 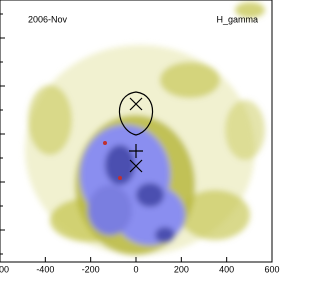 What do you see at coordinates (226, 269) in the screenshot?
I see `x-tick-label: 400` at bounding box center [226, 269].